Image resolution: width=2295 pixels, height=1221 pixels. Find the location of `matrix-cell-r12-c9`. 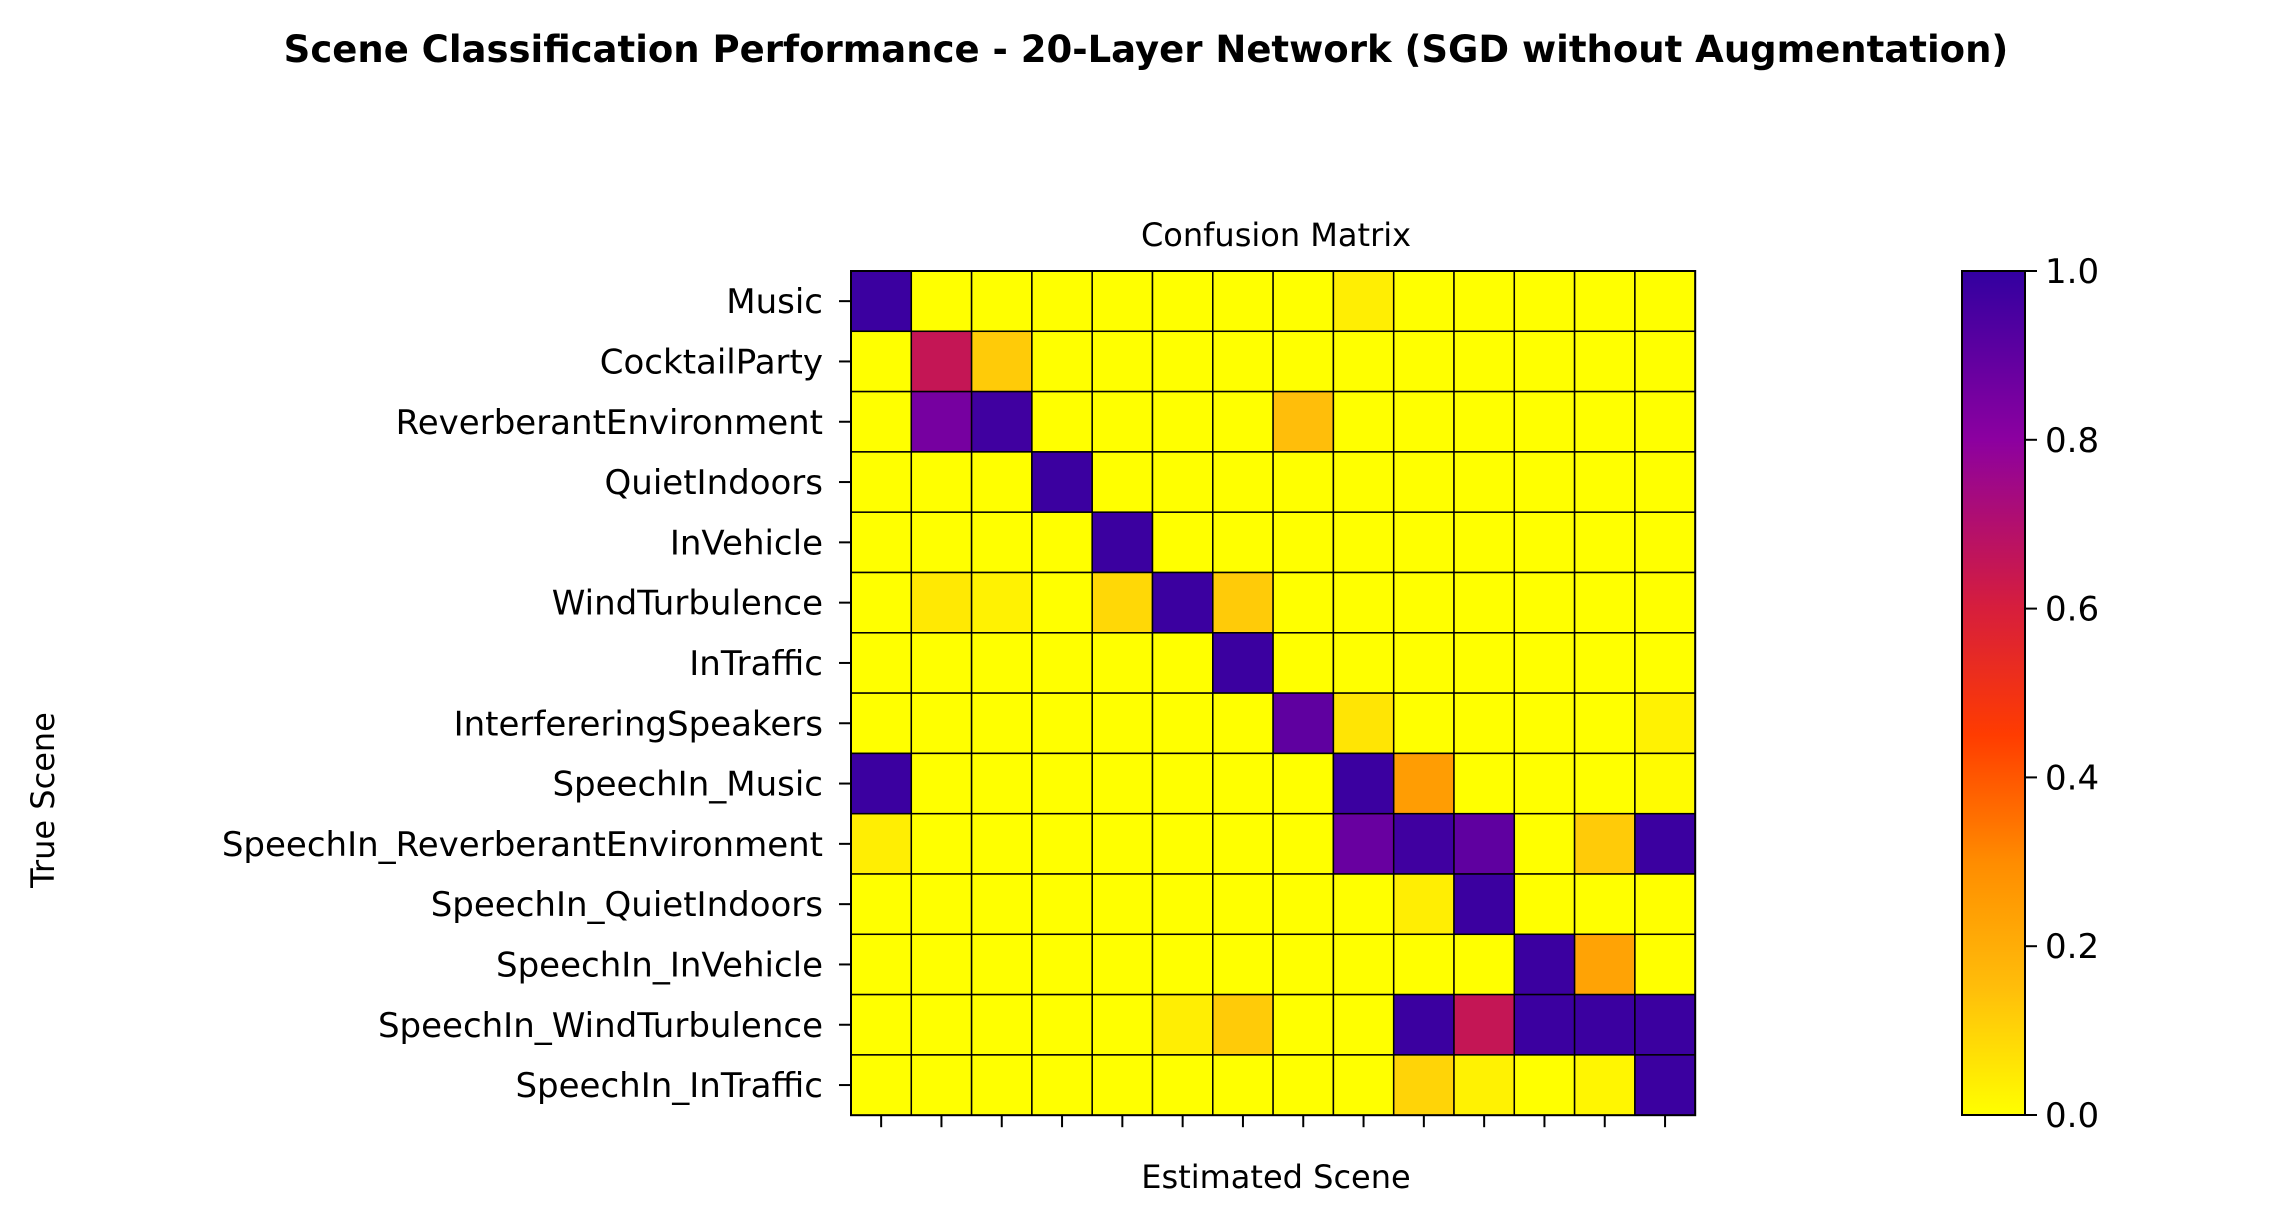

matrix-cell-r12-c9 is located at coordinates (1423, 1024).